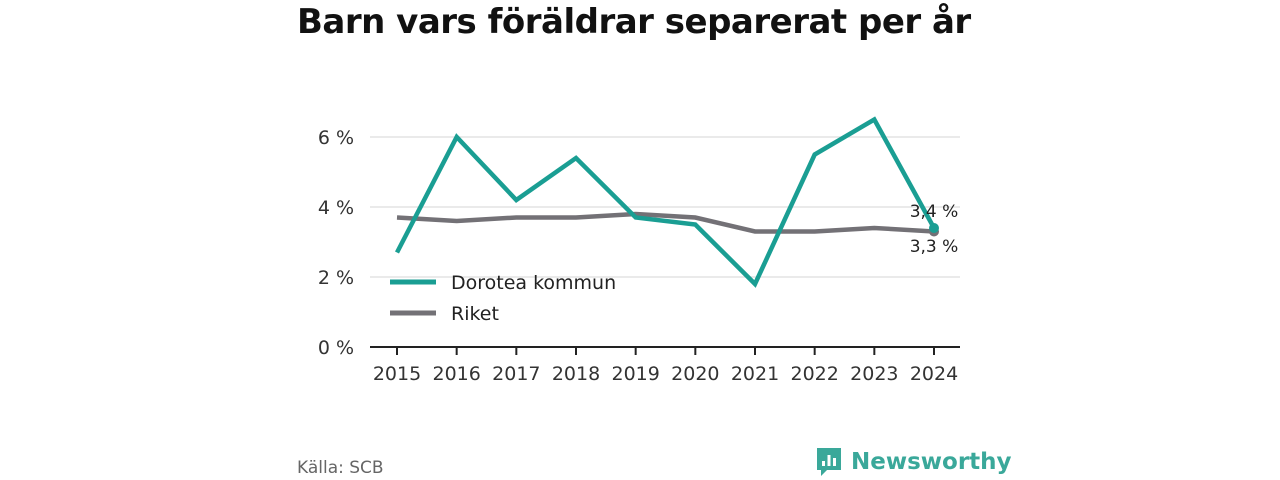  What do you see at coordinates (516, 374) in the screenshot?
I see `x-tick-label: 2017` at bounding box center [516, 374].